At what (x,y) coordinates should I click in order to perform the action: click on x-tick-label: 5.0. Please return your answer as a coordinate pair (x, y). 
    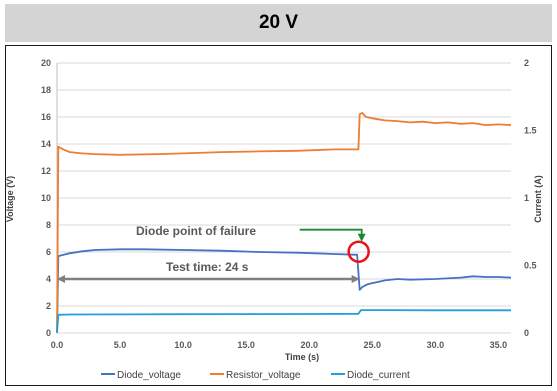
    Looking at the image, I should click on (120, 345).